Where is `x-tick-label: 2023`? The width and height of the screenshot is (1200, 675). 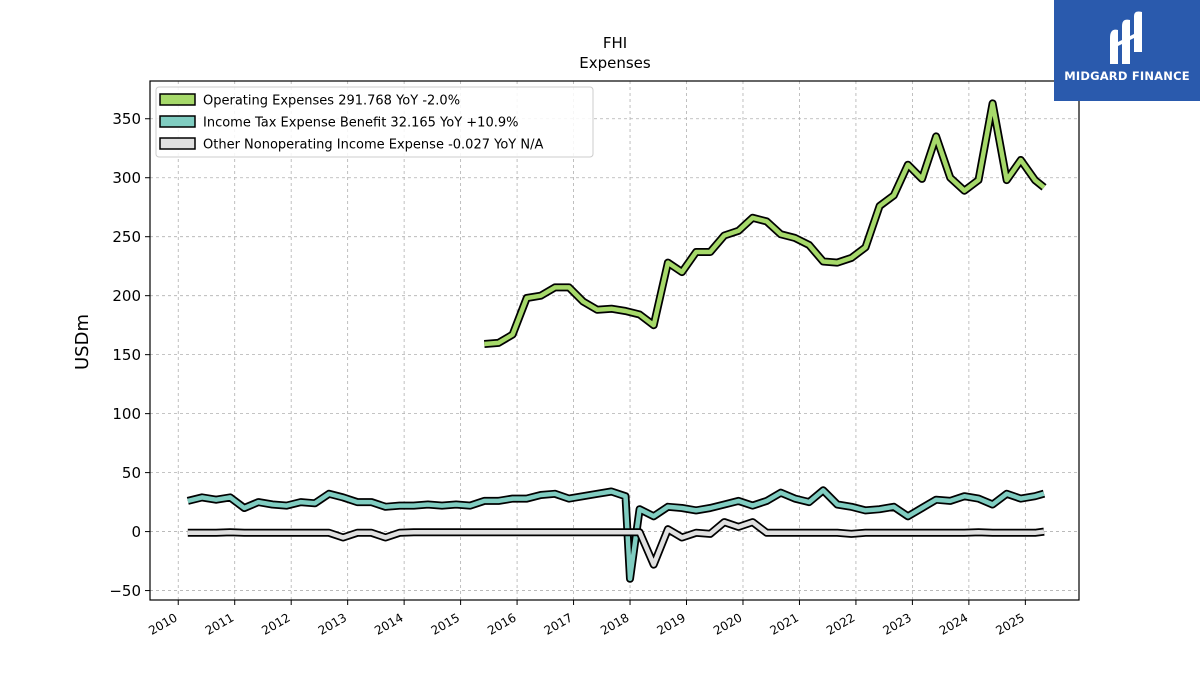 x-tick-label: 2023 is located at coordinates (896, 623).